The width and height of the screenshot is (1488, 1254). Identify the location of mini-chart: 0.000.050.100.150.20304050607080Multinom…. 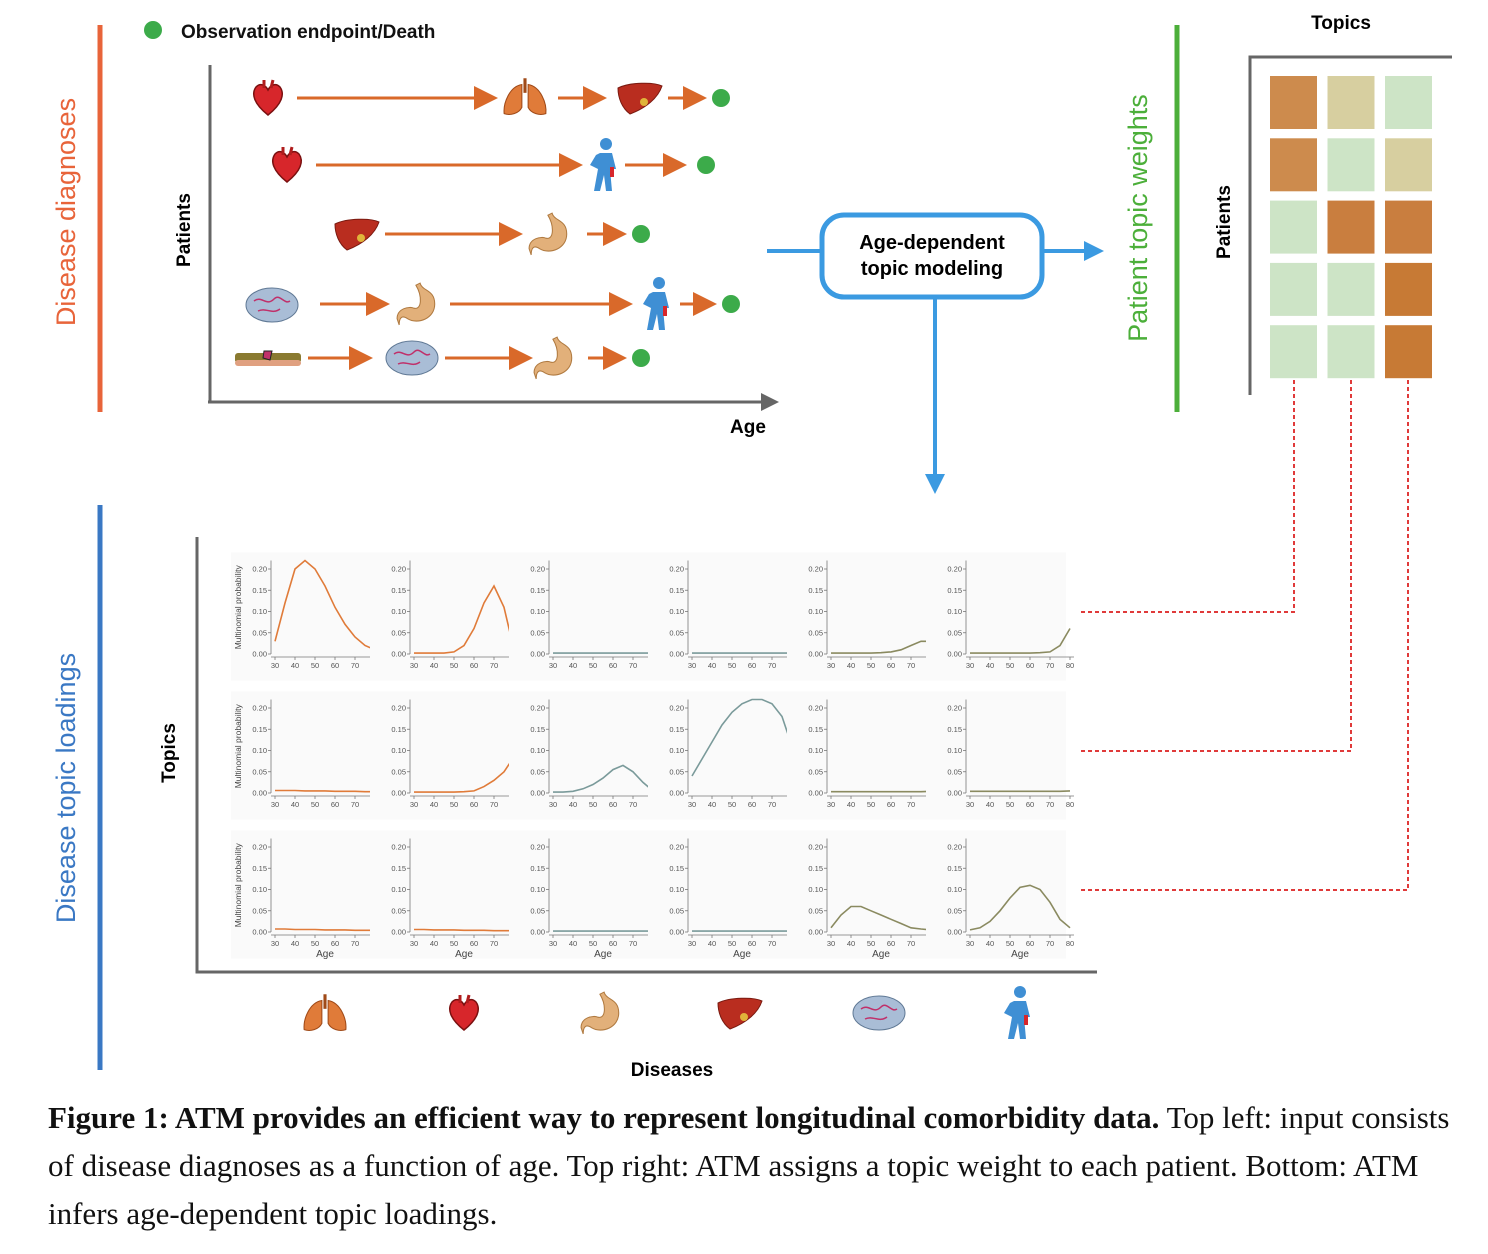
(305, 895).